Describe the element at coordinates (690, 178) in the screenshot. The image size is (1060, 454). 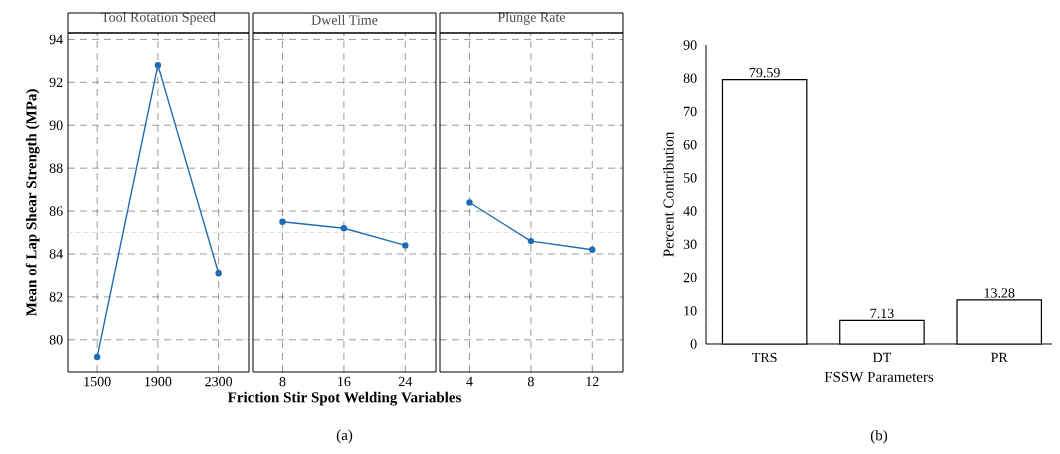
I see `y-tick-label: 50` at that location.